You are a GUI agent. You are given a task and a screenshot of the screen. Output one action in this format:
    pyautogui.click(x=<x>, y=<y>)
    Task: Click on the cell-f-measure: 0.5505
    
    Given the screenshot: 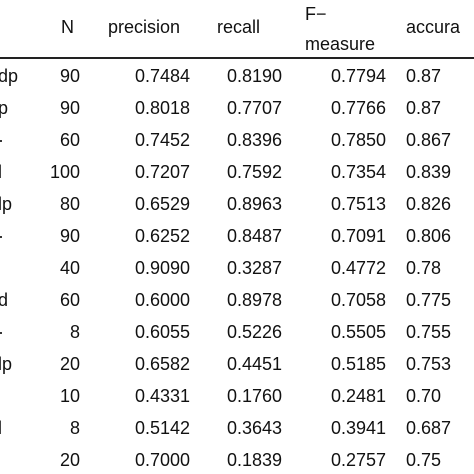 What is the action you would take?
    pyautogui.click(x=358, y=332)
    